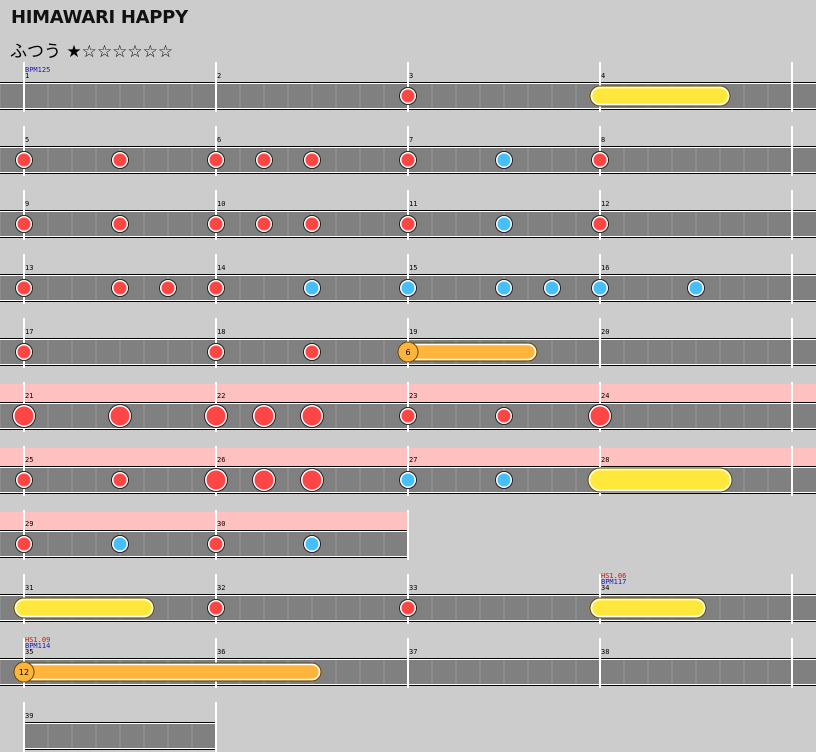 The height and width of the screenshot is (752, 816). What do you see at coordinates (605, 204) in the screenshot?
I see `measure-number: 12` at bounding box center [605, 204].